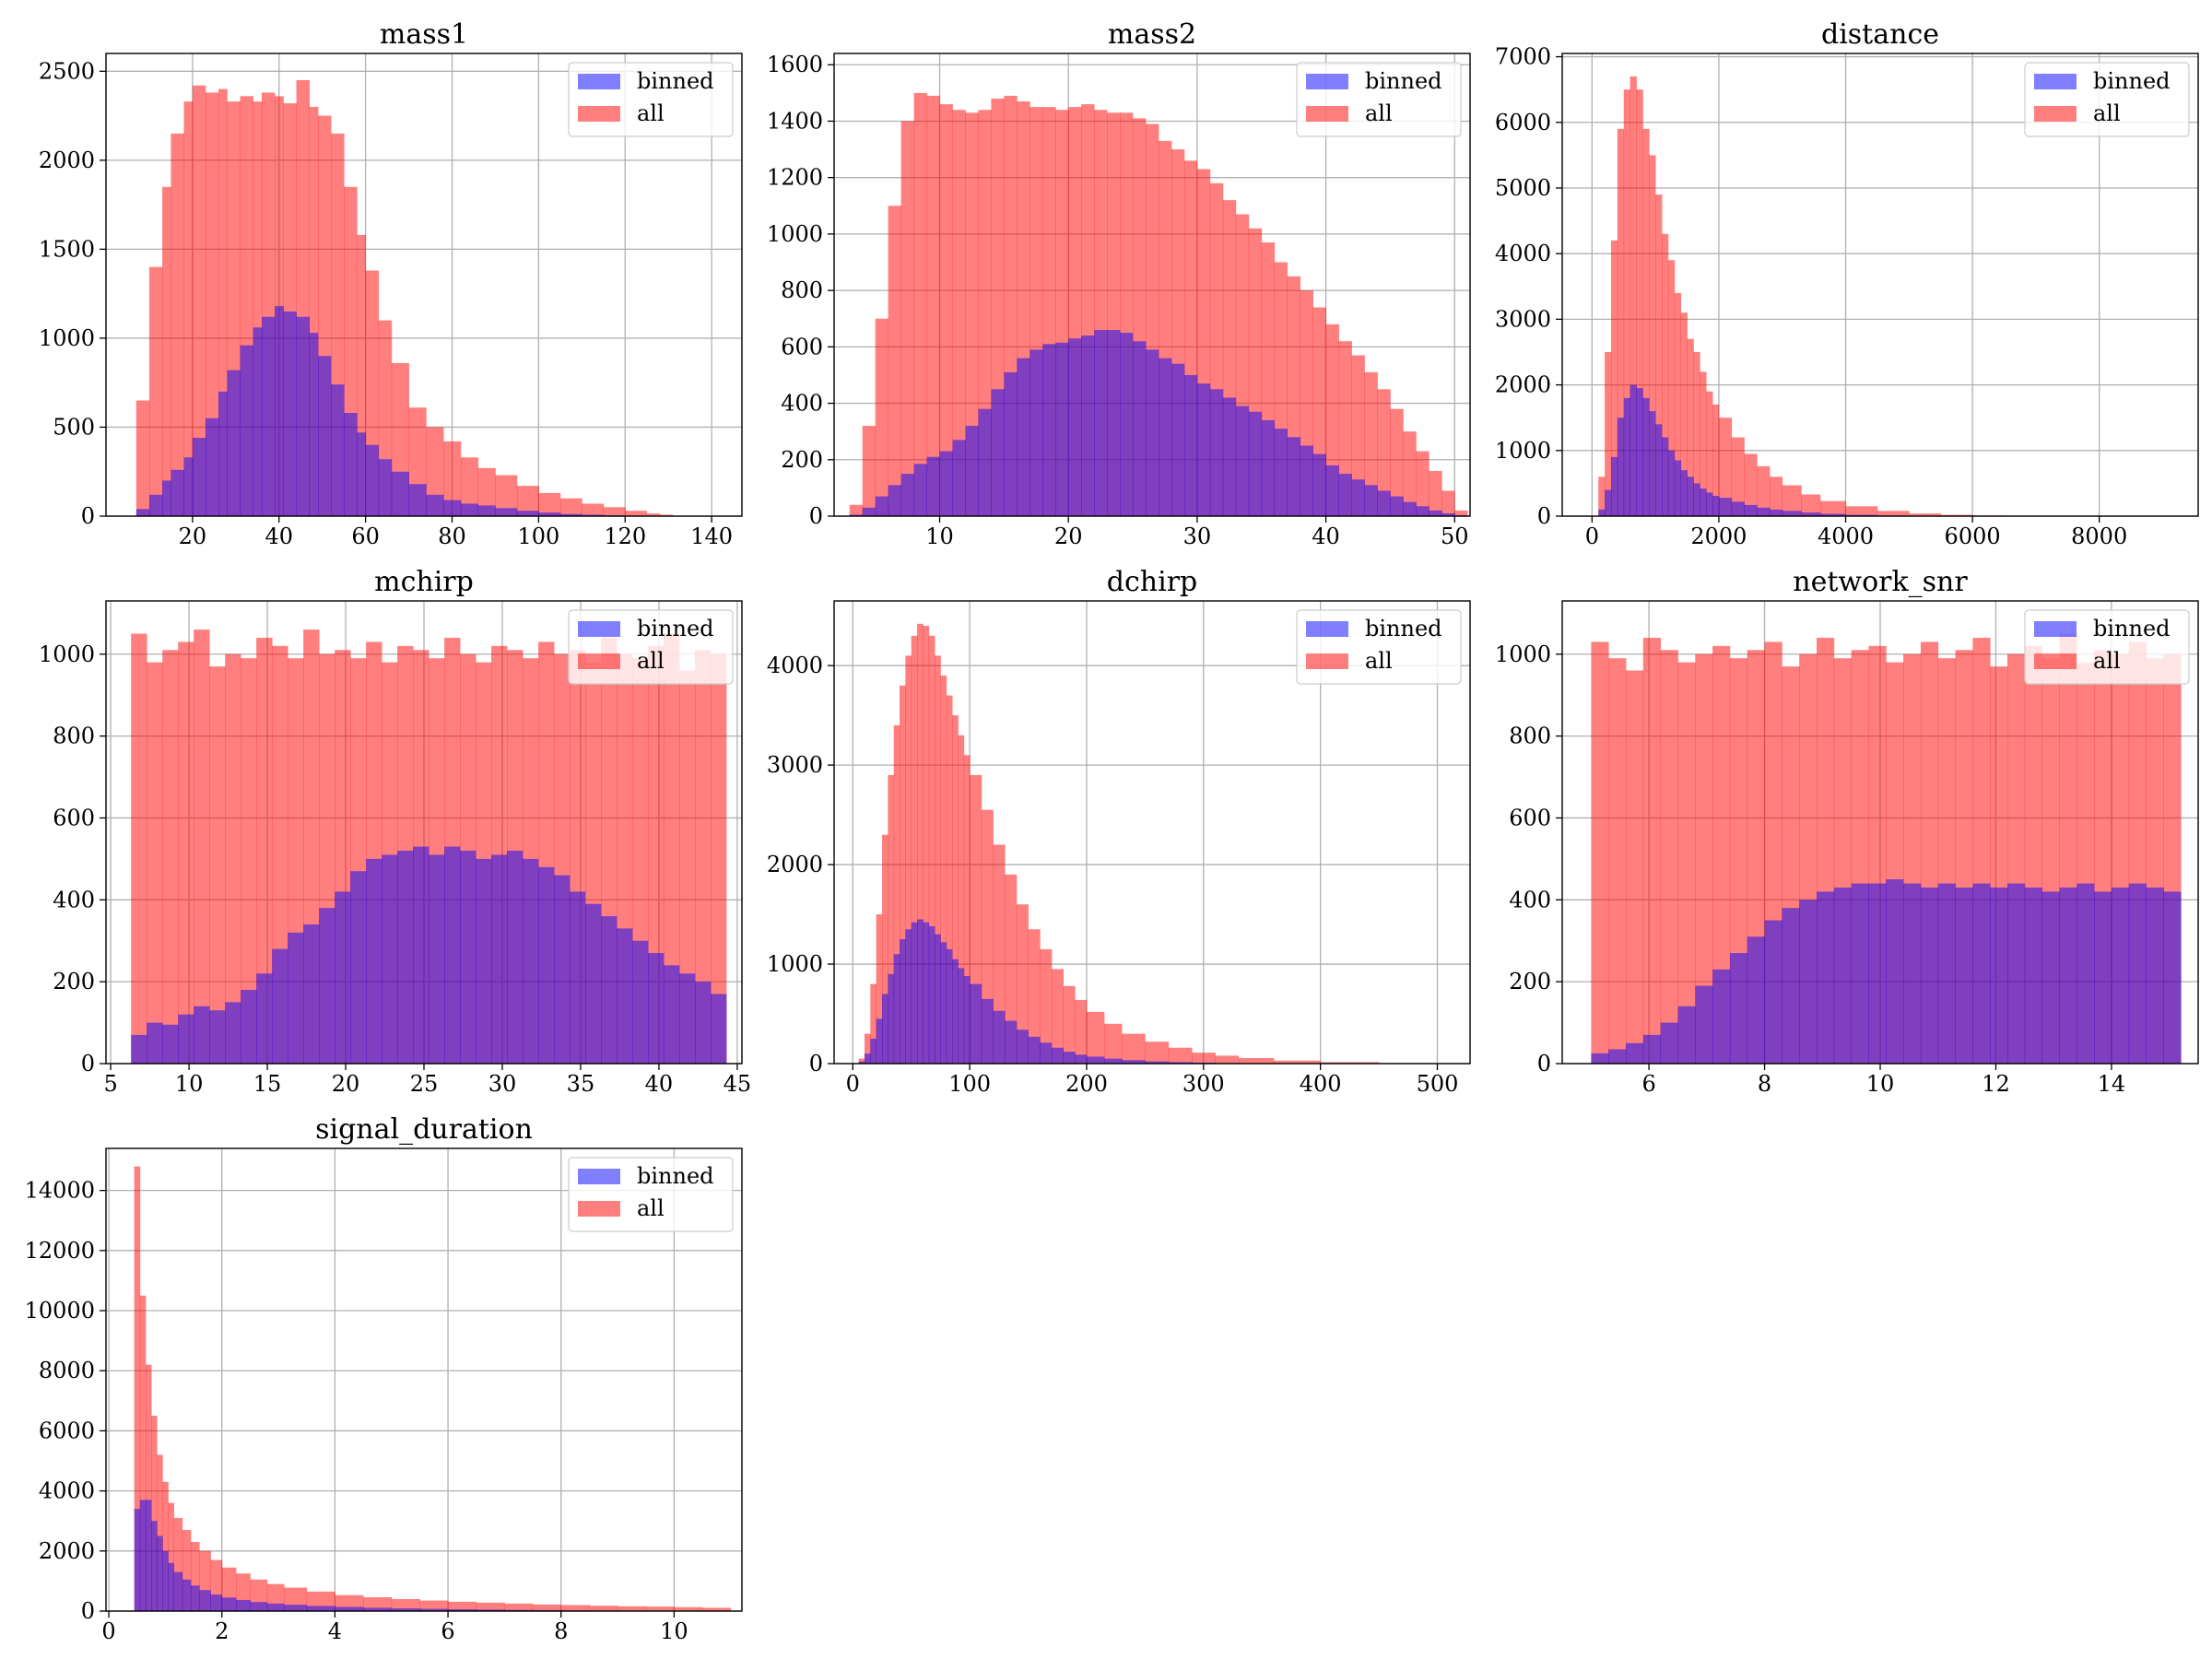 The image size is (2212, 1659). What do you see at coordinates (1203, 1084) in the screenshot?
I see `x-tick-label: 300` at bounding box center [1203, 1084].